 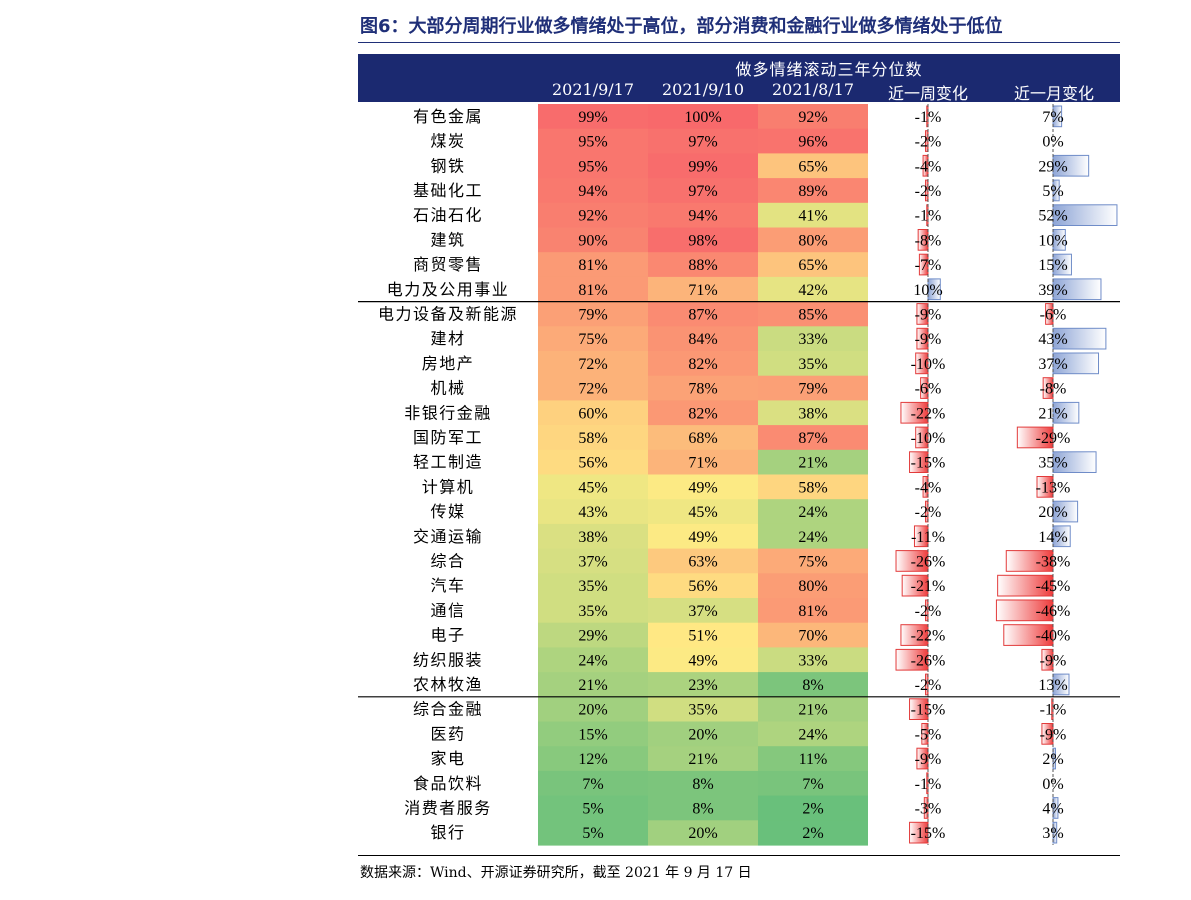 I want to click on month-change-label: 7%, so click(x=1052, y=117).